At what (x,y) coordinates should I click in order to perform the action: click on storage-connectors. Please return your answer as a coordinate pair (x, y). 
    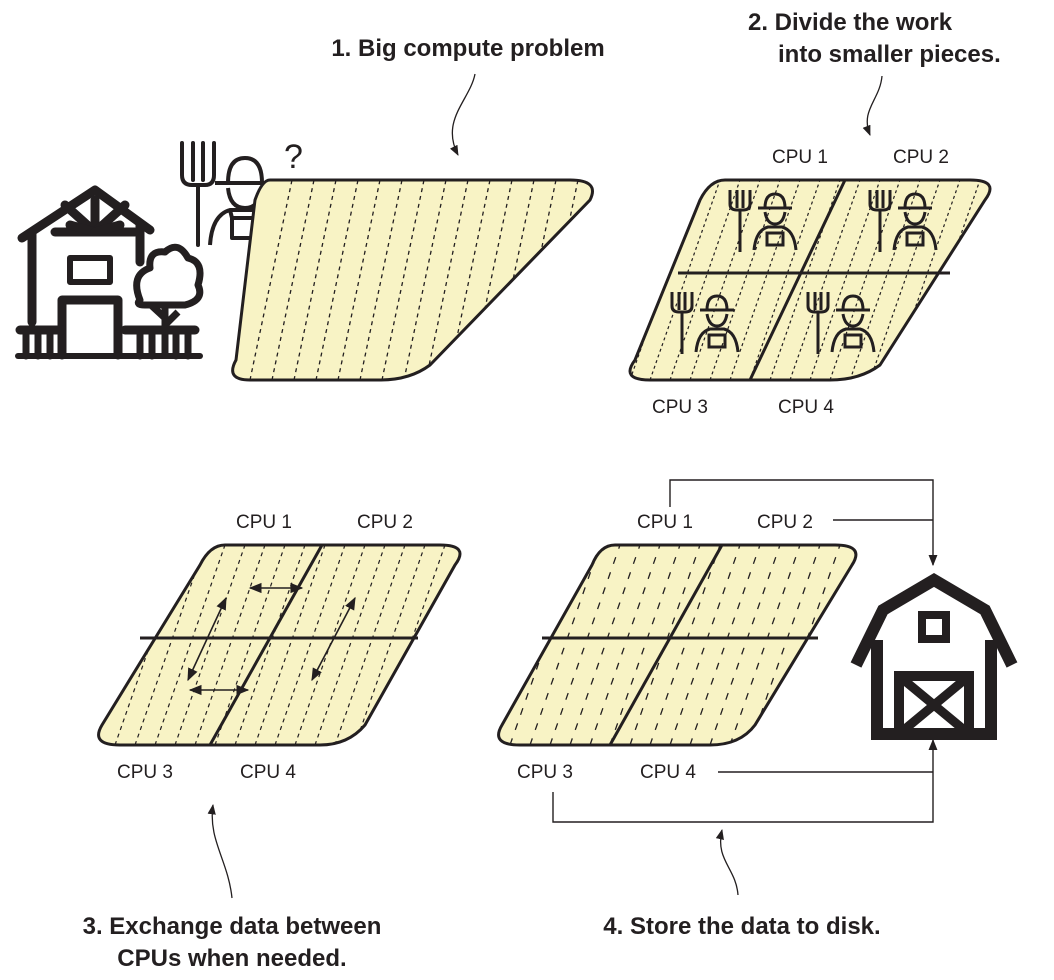
    Looking at the image, I should click on (745, 651).